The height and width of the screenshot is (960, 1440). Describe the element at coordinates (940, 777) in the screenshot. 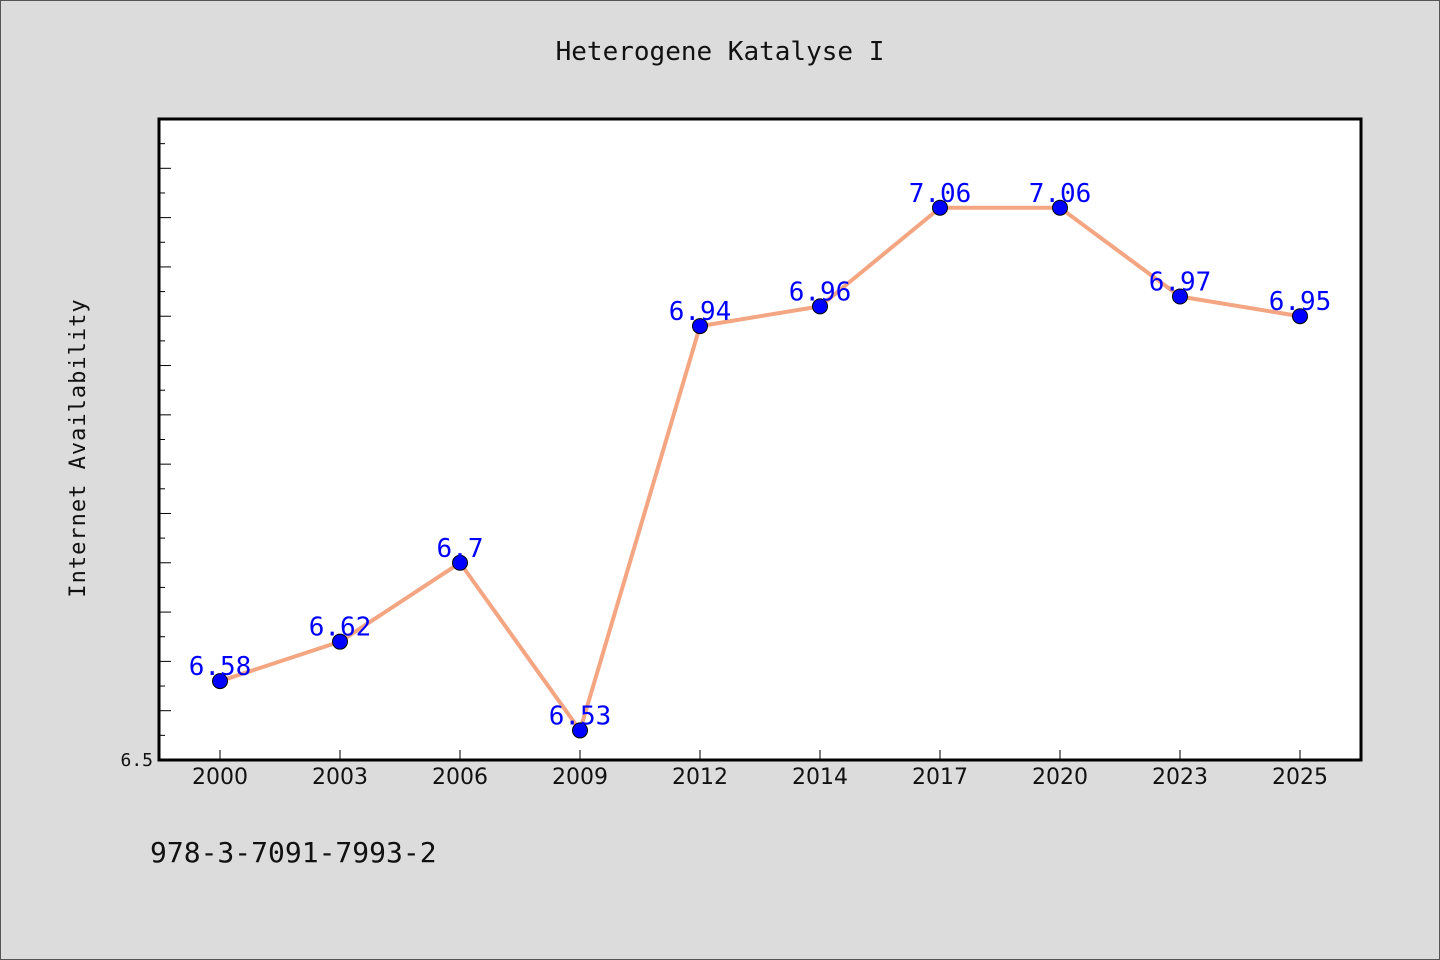

I see `x-tick-label: 2017` at that location.